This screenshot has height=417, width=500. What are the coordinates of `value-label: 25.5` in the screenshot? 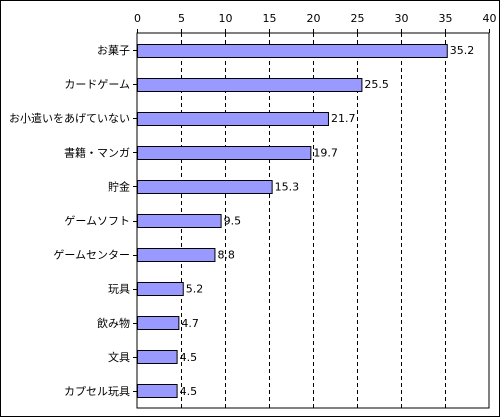 It's located at (376, 84).